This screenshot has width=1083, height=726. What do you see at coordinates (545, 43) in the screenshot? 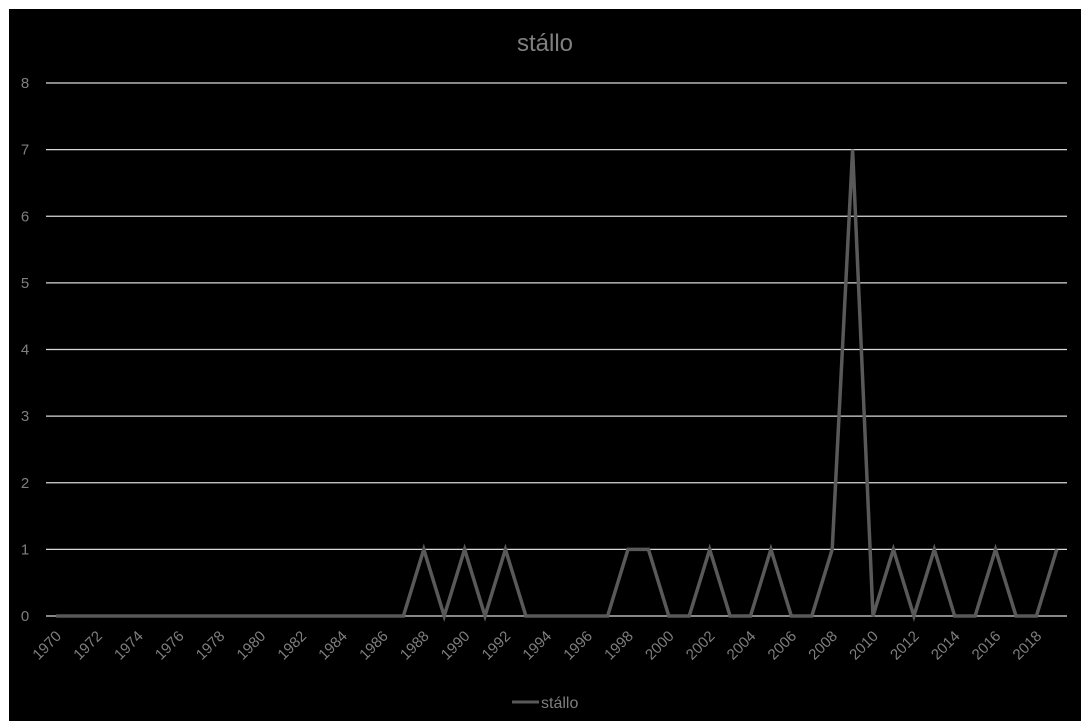
I see `chart-title: stállo` at bounding box center [545, 43].